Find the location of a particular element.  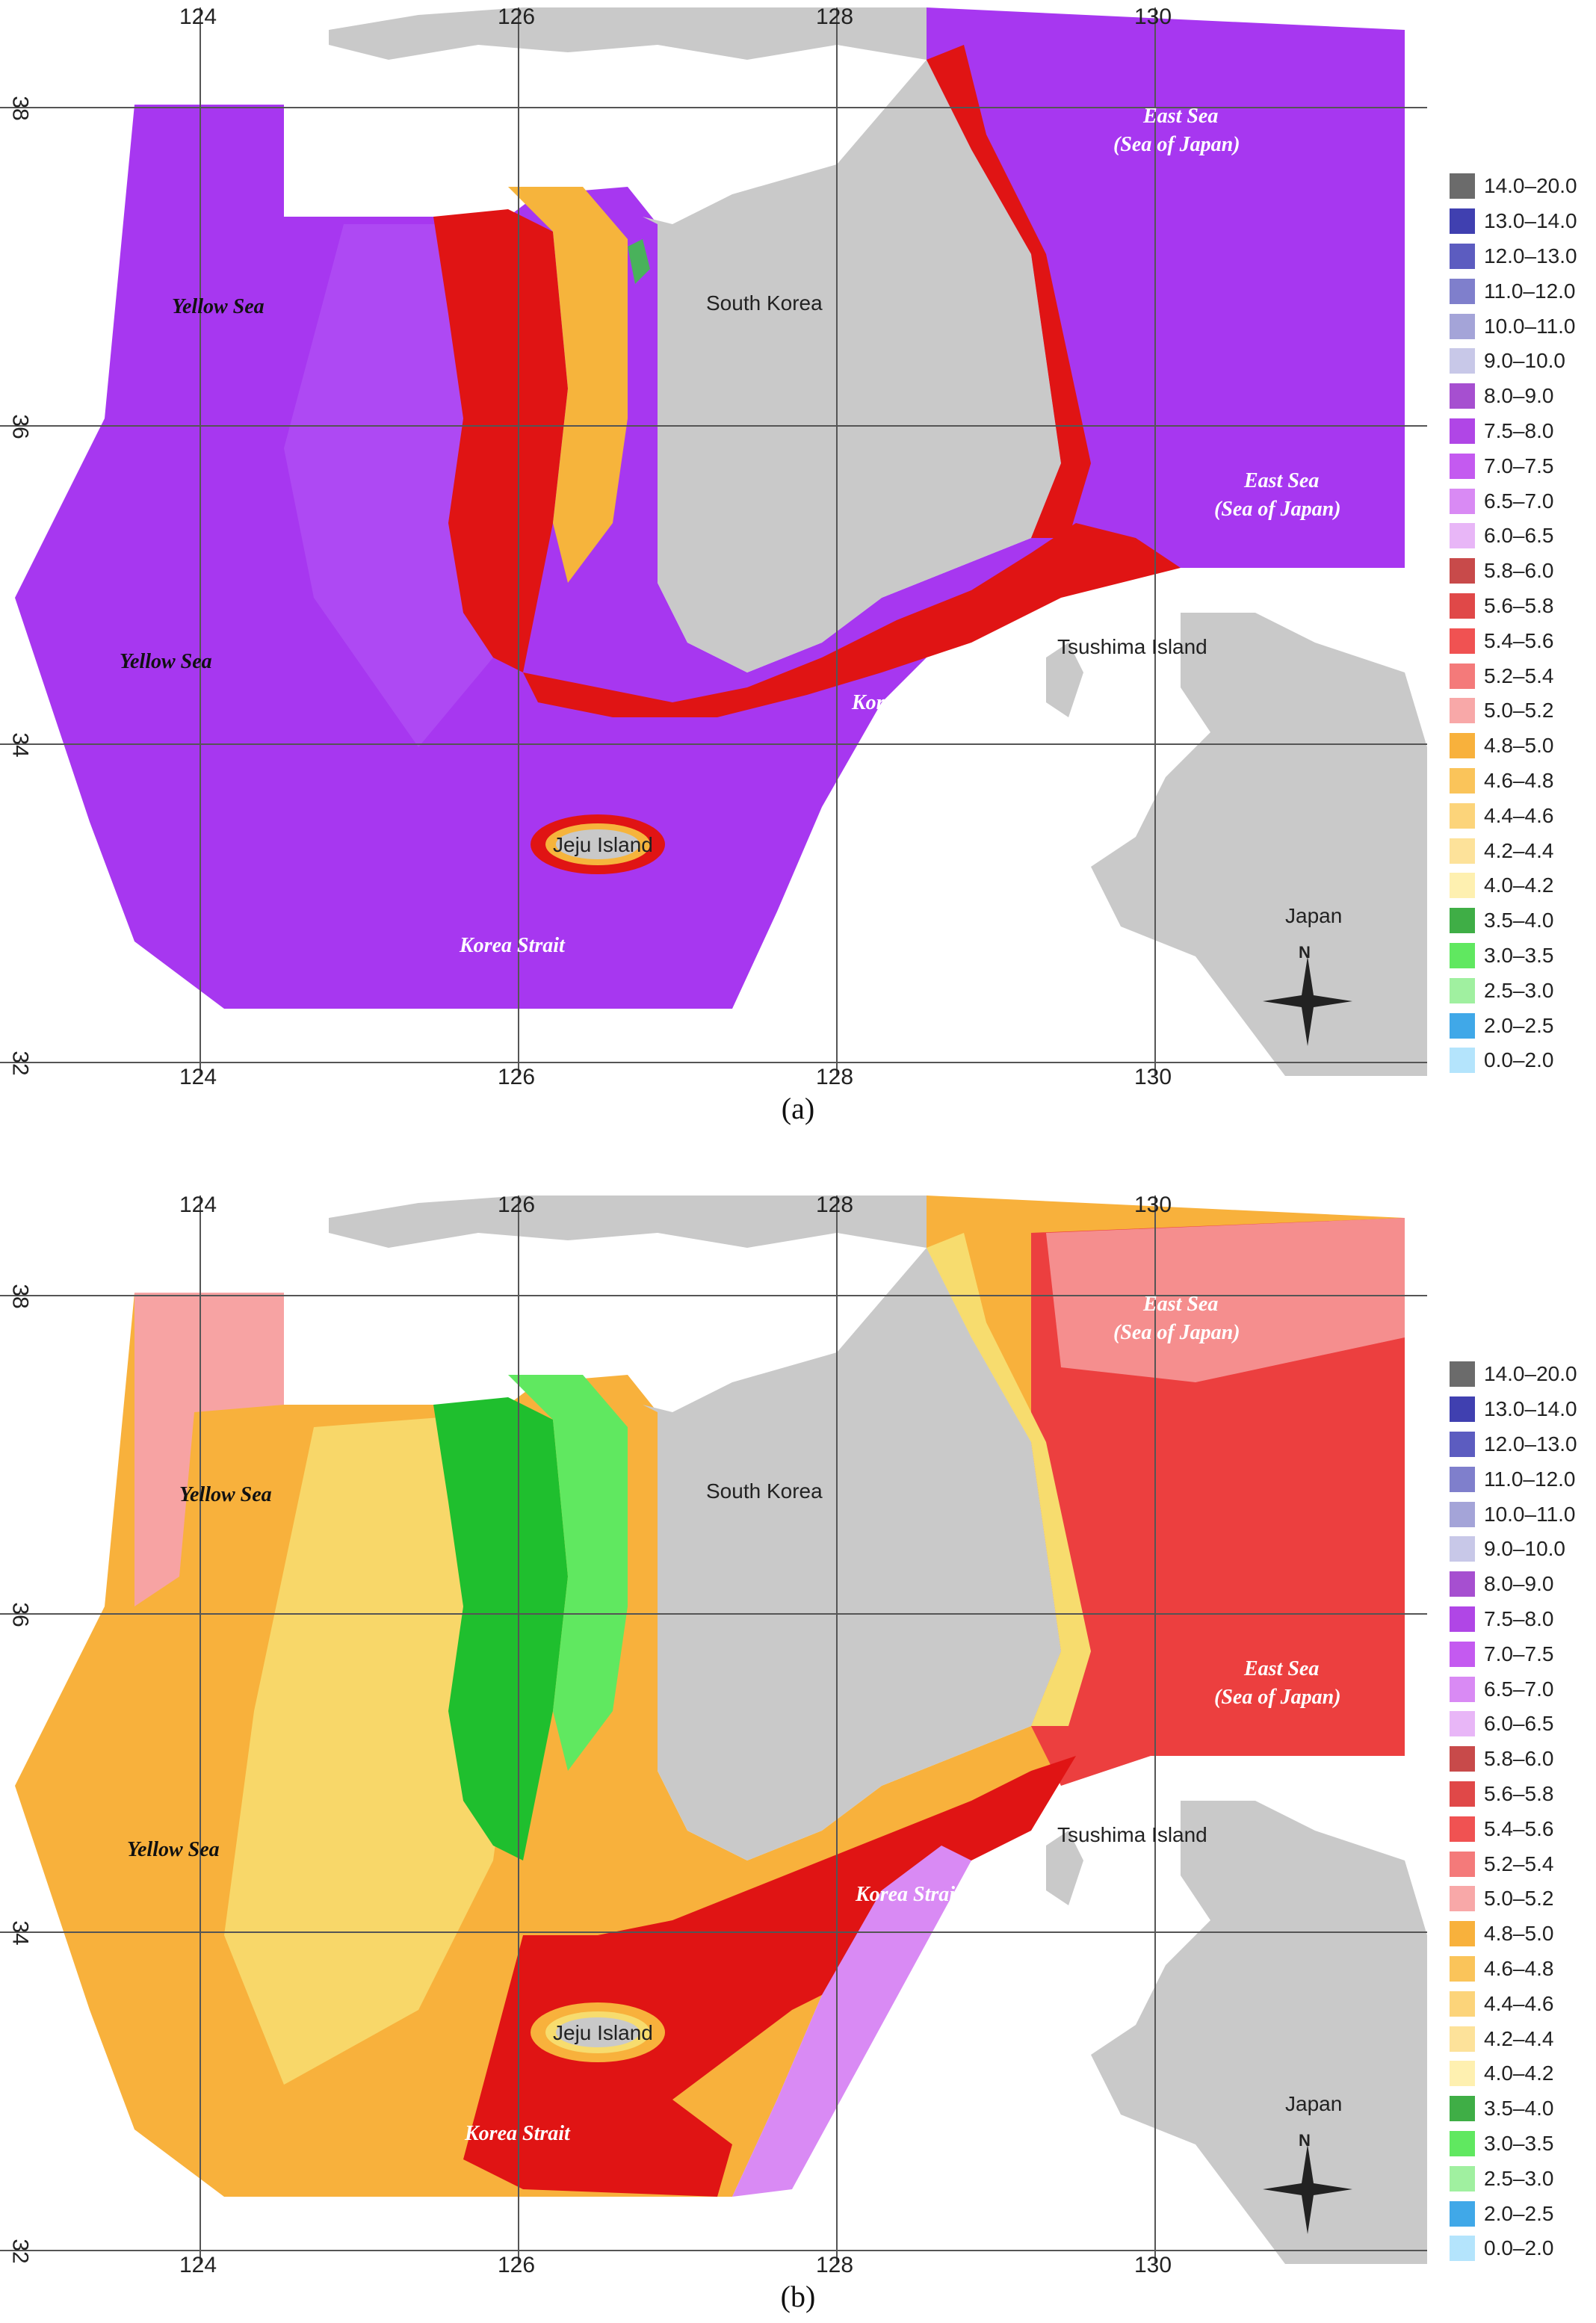

legend-label: 4.4–4.6 is located at coordinates (1519, 815).